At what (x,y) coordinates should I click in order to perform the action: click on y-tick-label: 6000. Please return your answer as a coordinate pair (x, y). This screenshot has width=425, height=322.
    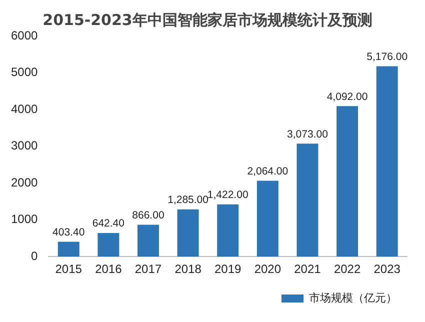
    Looking at the image, I should click on (24, 35).